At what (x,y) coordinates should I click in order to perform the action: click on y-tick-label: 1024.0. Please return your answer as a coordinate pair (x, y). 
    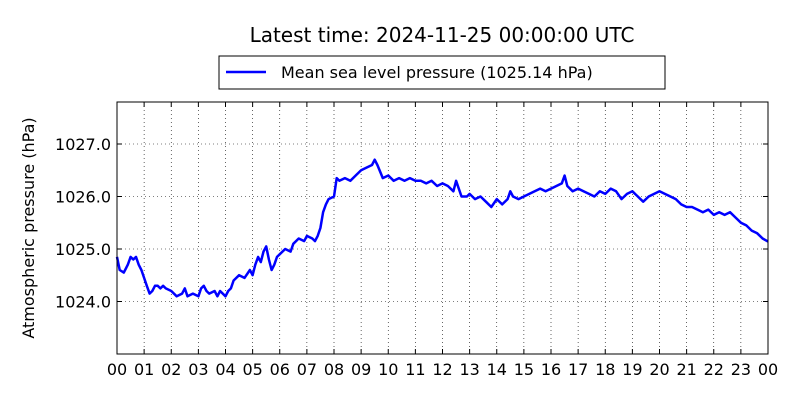
    Looking at the image, I should click on (83, 302).